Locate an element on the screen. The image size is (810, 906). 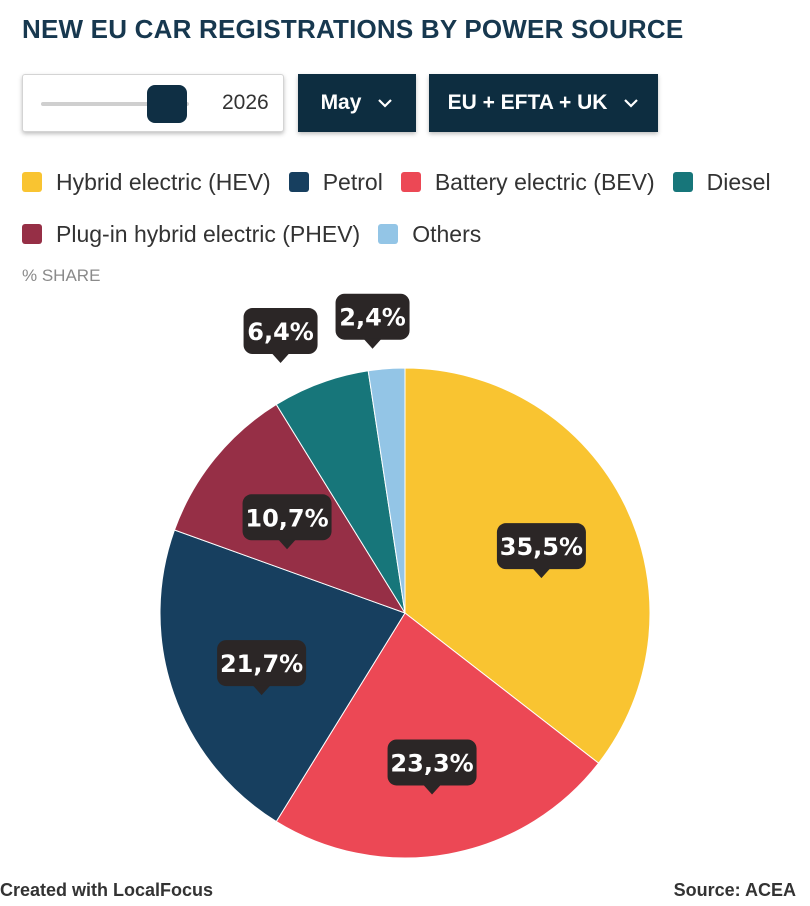
data-label-text: 23,3% is located at coordinates (431, 763).